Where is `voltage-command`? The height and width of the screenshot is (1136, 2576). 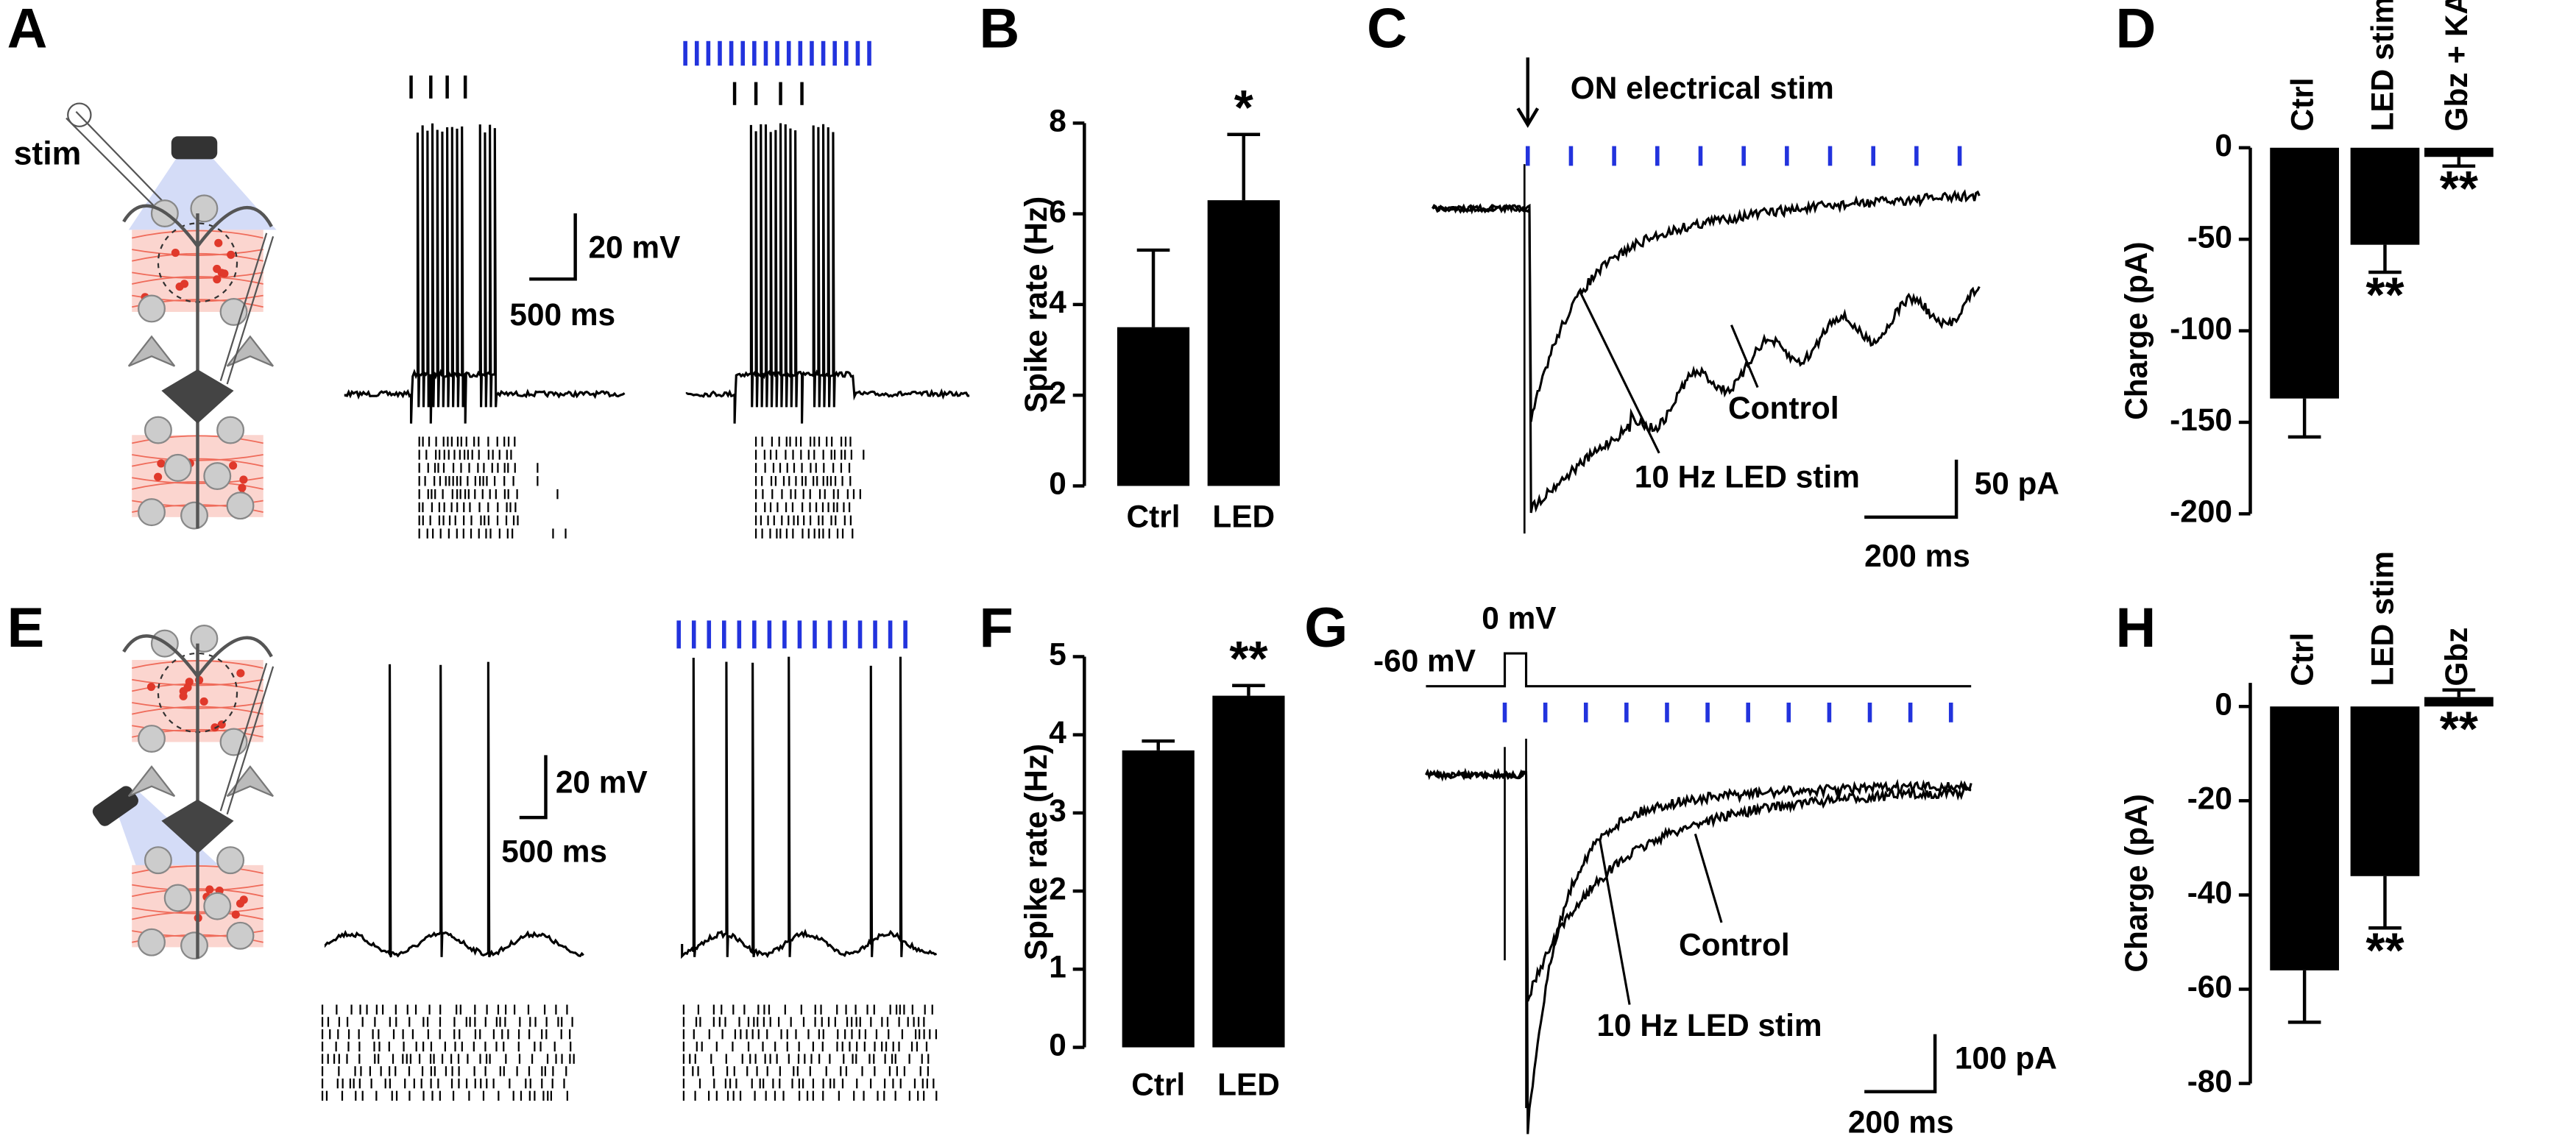
voltage-command is located at coordinates (1699, 670).